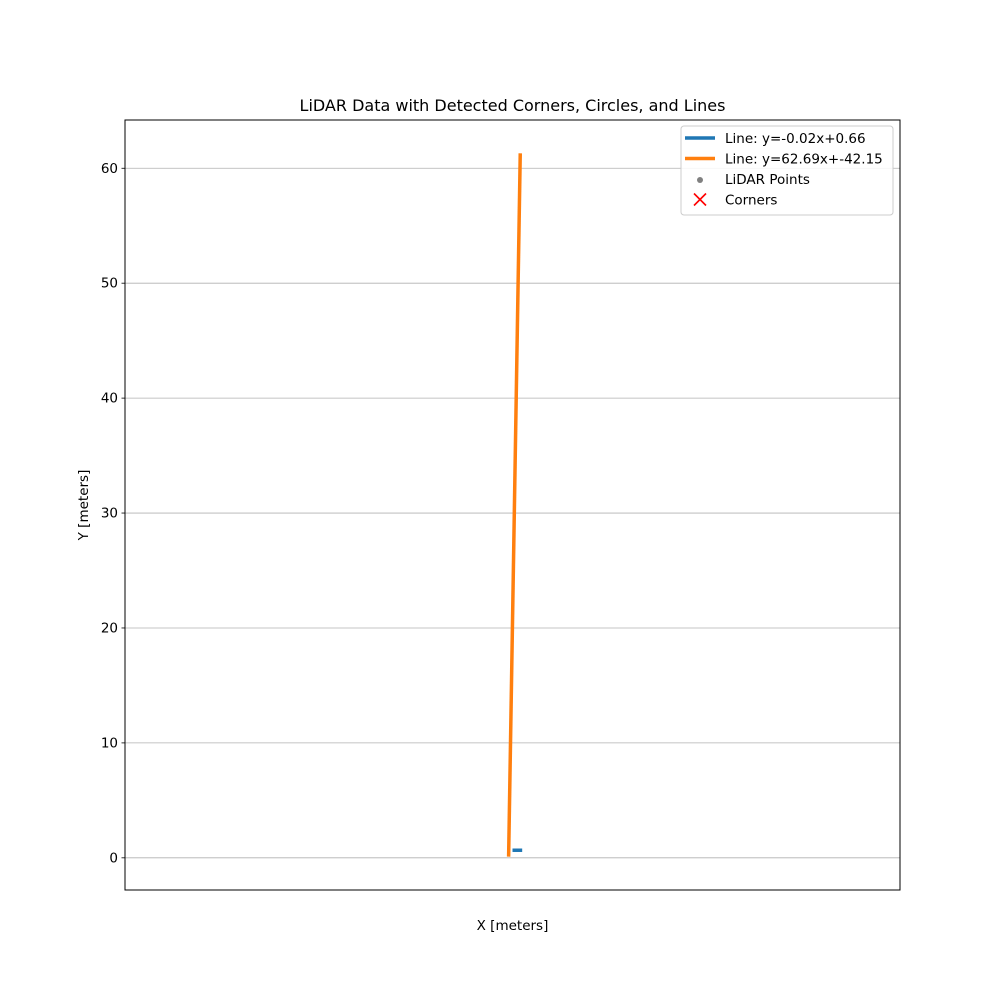 Image resolution: width=1000 pixels, height=1000 pixels. I want to click on y-tick-label: 30, so click(109, 514).